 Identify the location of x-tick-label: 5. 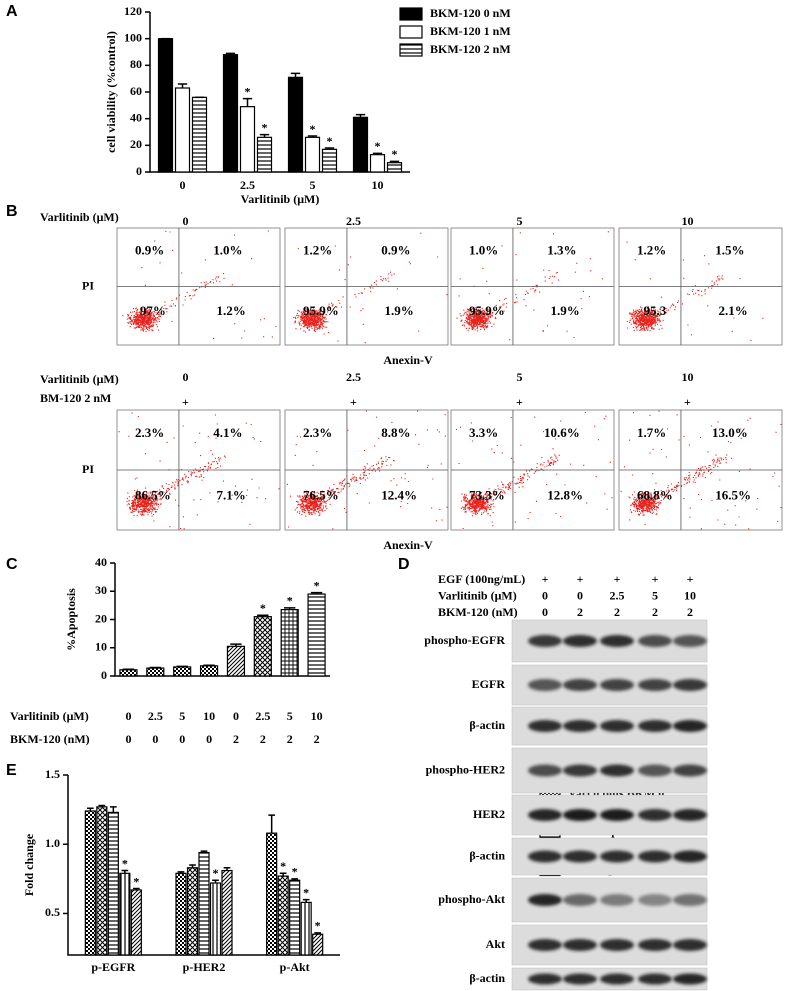
(313, 185).